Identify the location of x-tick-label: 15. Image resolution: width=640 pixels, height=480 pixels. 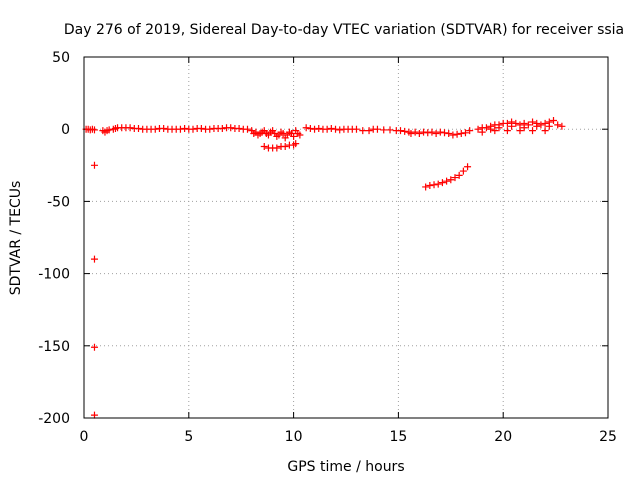
(398, 437).